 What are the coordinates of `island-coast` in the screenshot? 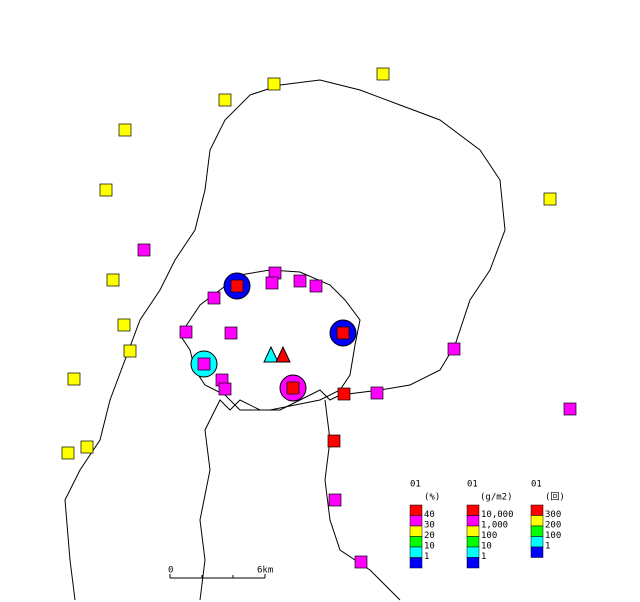 It's located at (270, 340).